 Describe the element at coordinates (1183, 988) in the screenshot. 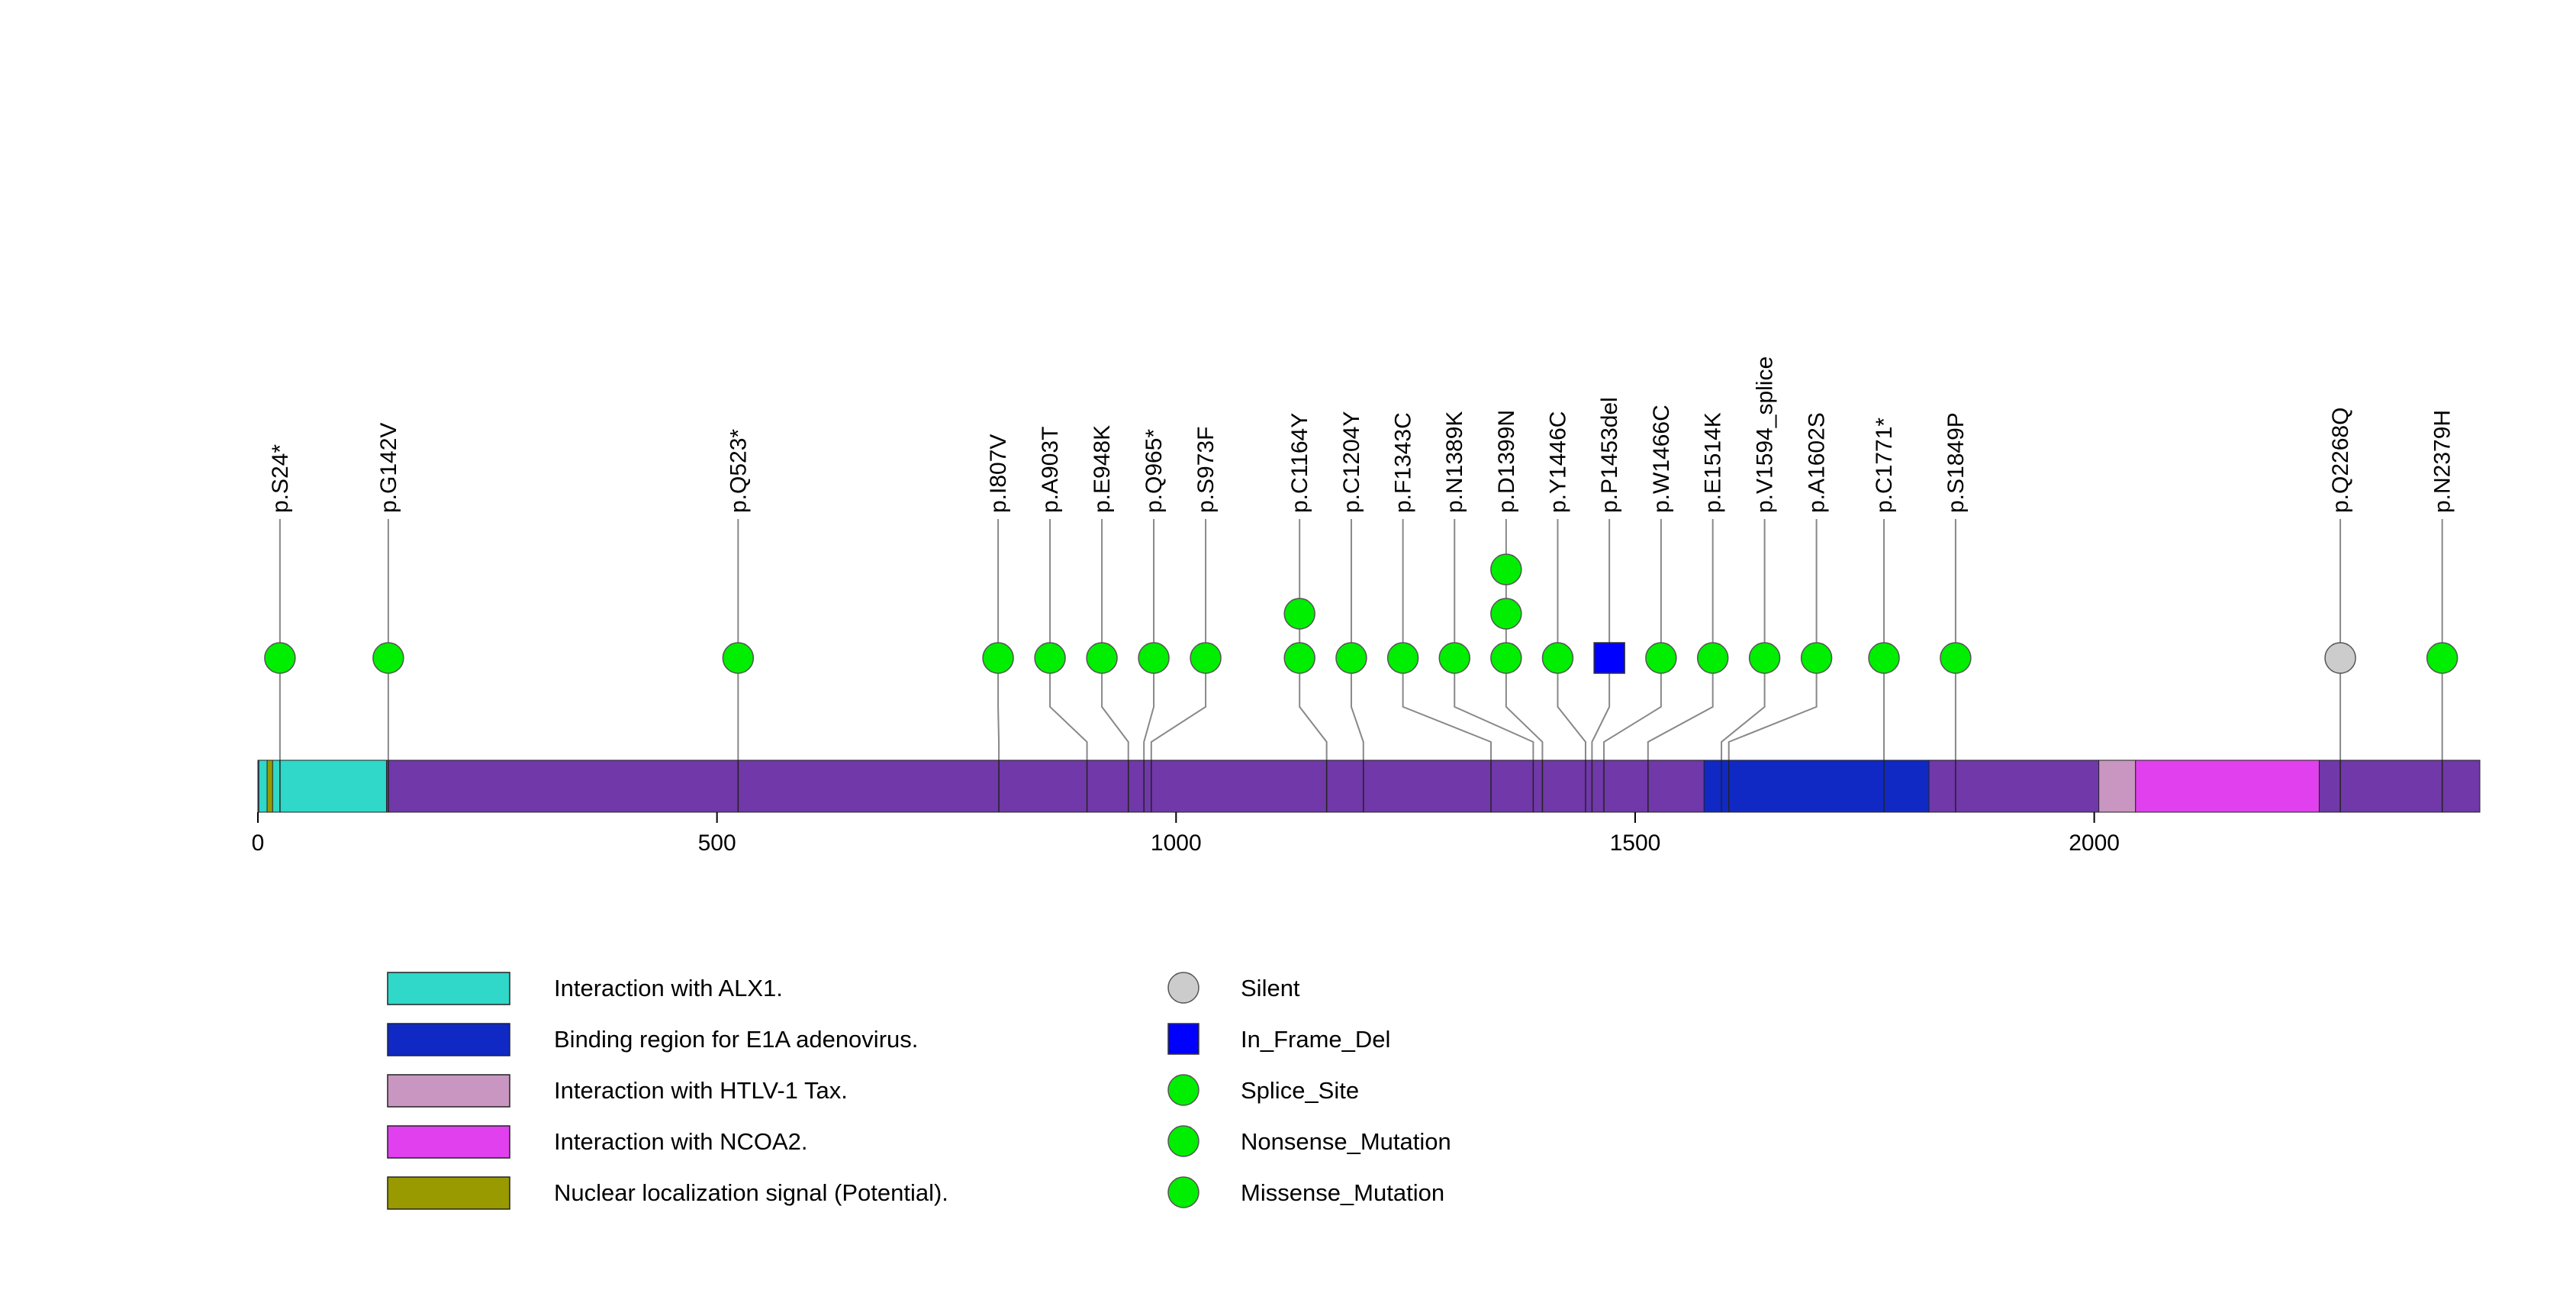

I see `legend-marker-silent` at that location.